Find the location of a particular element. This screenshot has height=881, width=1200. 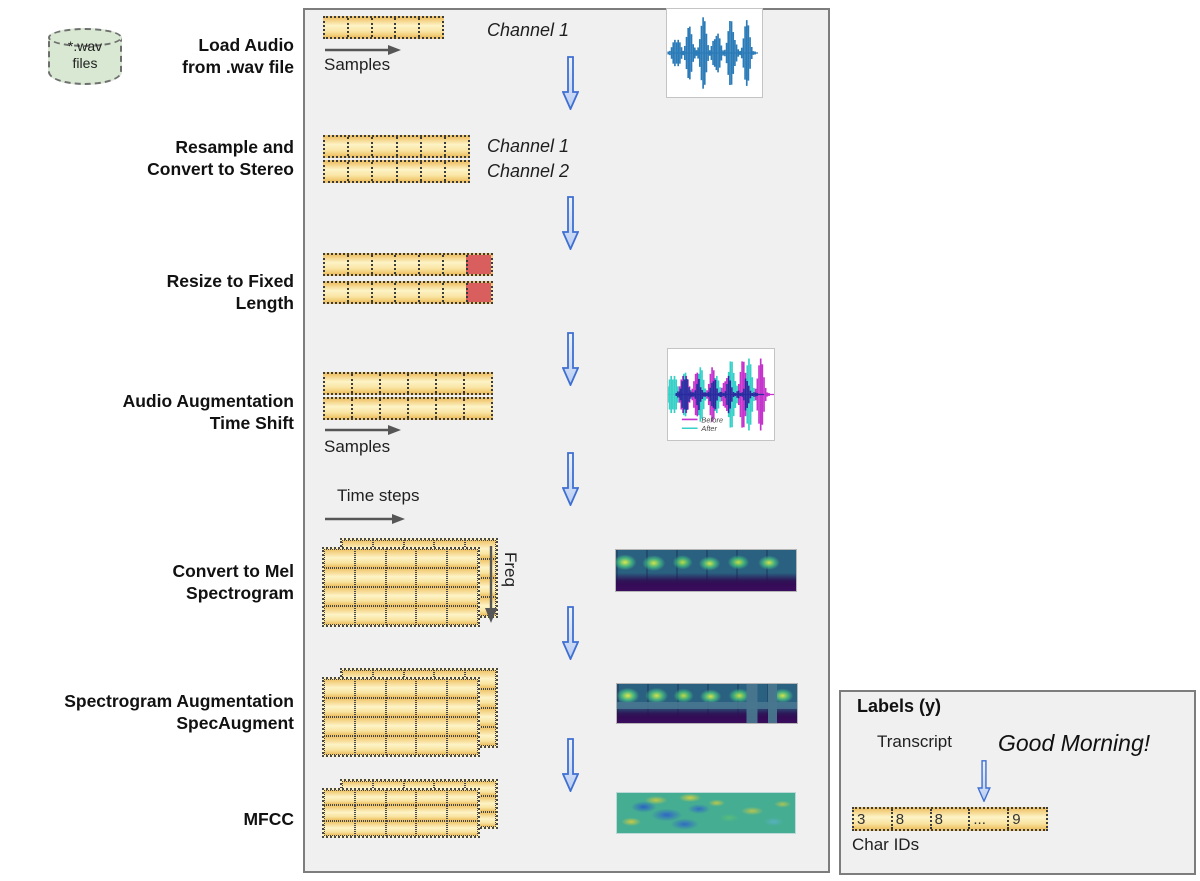

stage-label-load-audio: Load Audio from .wav file is located at coordinates (147, 56).